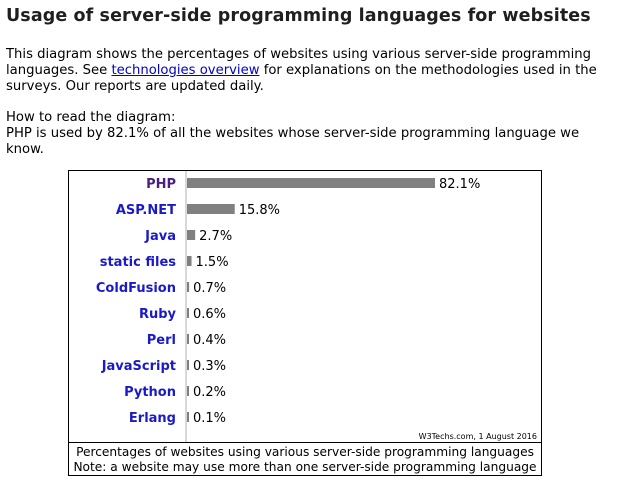 This screenshot has width=618, height=485. Describe the element at coordinates (212, 262) in the screenshot. I see `value-label-static-files: 1.5%` at that location.